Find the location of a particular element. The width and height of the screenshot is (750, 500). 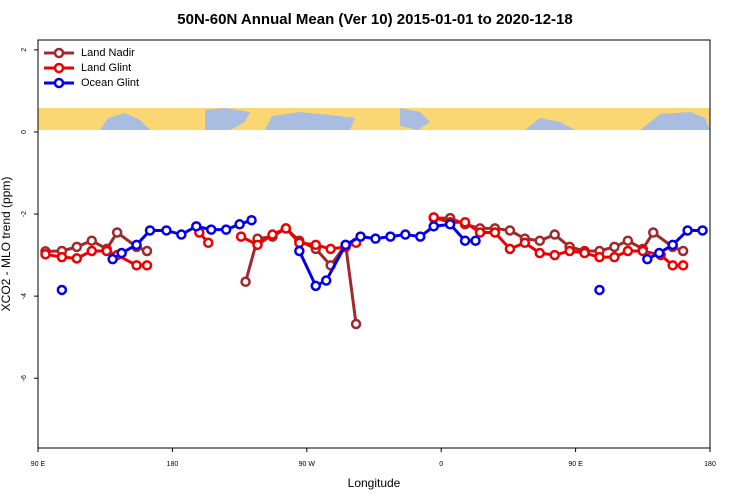

x-tick-label: 90 W is located at coordinates (307, 464).